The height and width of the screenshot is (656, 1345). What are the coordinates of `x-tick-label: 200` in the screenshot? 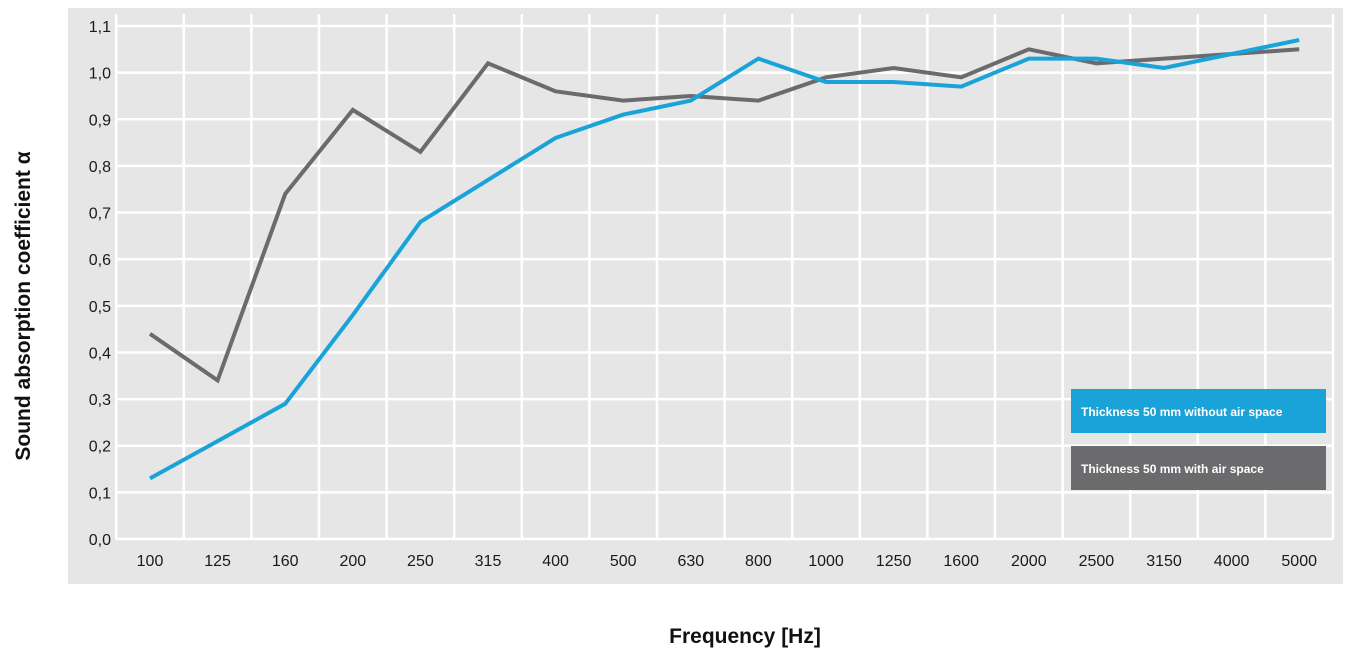 It's located at (352, 561).